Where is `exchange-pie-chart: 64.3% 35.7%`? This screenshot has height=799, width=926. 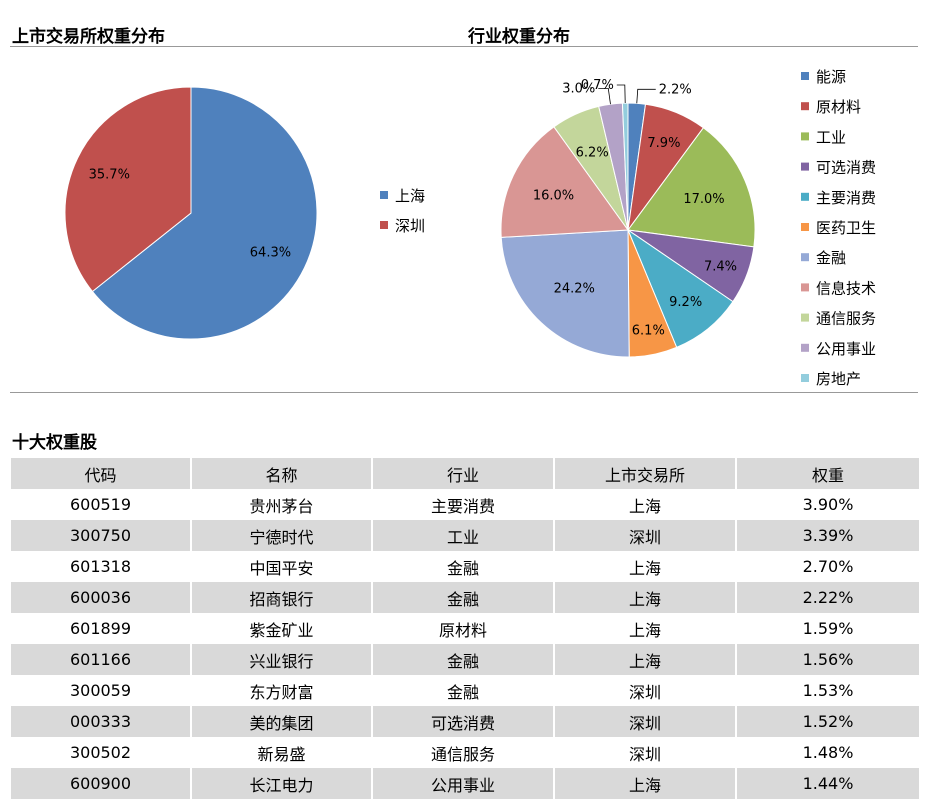
exchange-pie-chart: 64.3% 35.7% is located at coordinates (191, 213).